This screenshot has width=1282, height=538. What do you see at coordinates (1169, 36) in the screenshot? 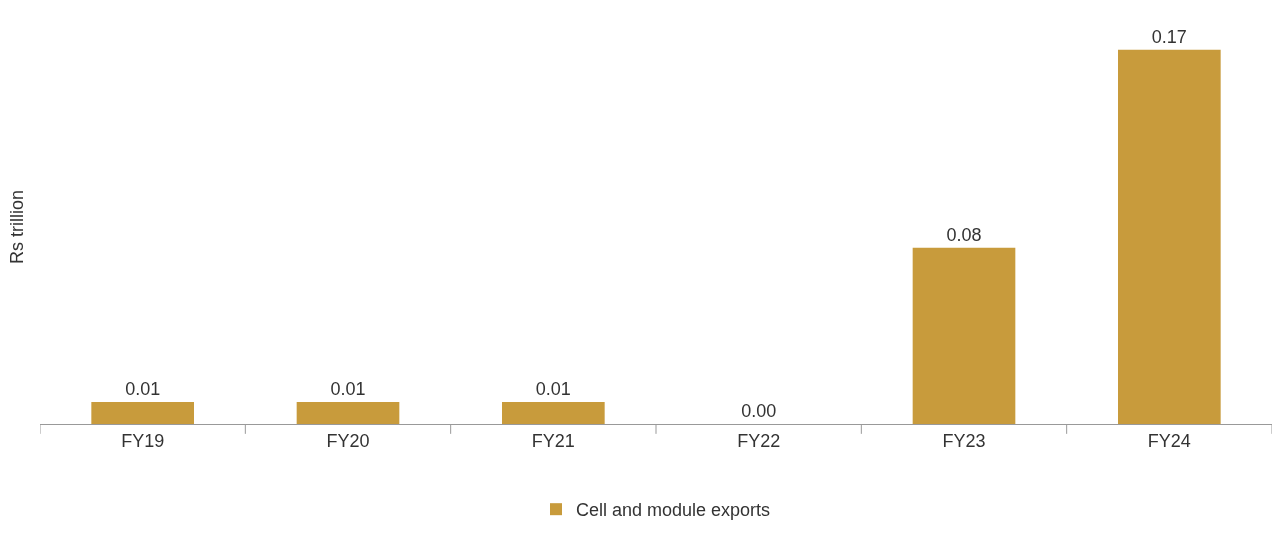
I see `data-label: 0.17` at bounding box center [1169, 36].